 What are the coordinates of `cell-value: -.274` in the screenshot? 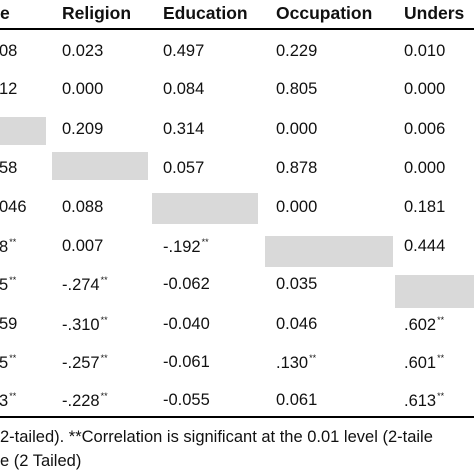 It's located at (81, 285).